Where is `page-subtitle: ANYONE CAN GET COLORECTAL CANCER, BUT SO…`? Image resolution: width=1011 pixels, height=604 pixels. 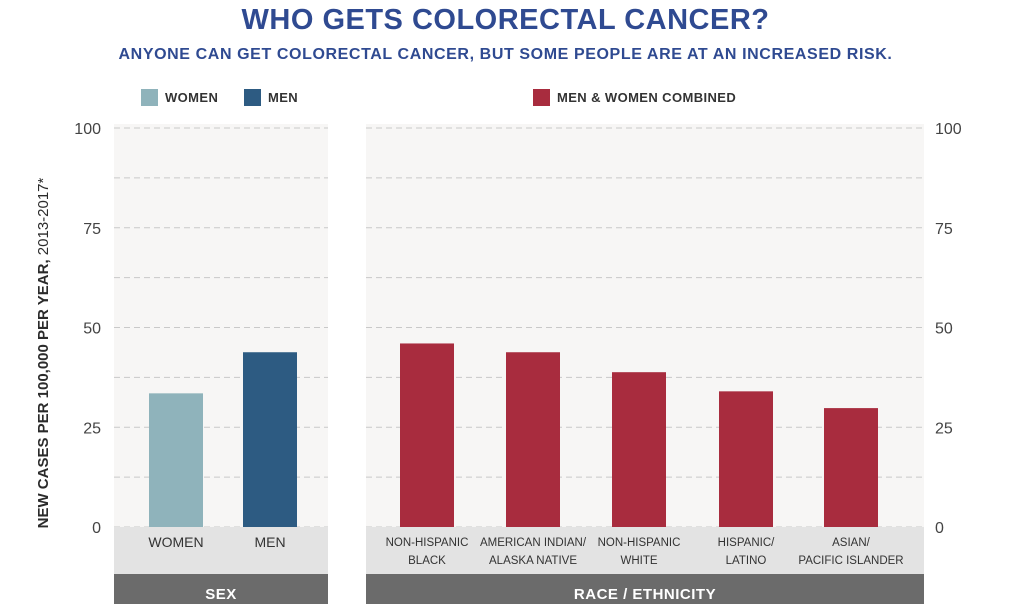
page-subtitle: ANYONE CAN GET COLORECTAL CANCER, BUT SO… is located at coordinates (505, 54).